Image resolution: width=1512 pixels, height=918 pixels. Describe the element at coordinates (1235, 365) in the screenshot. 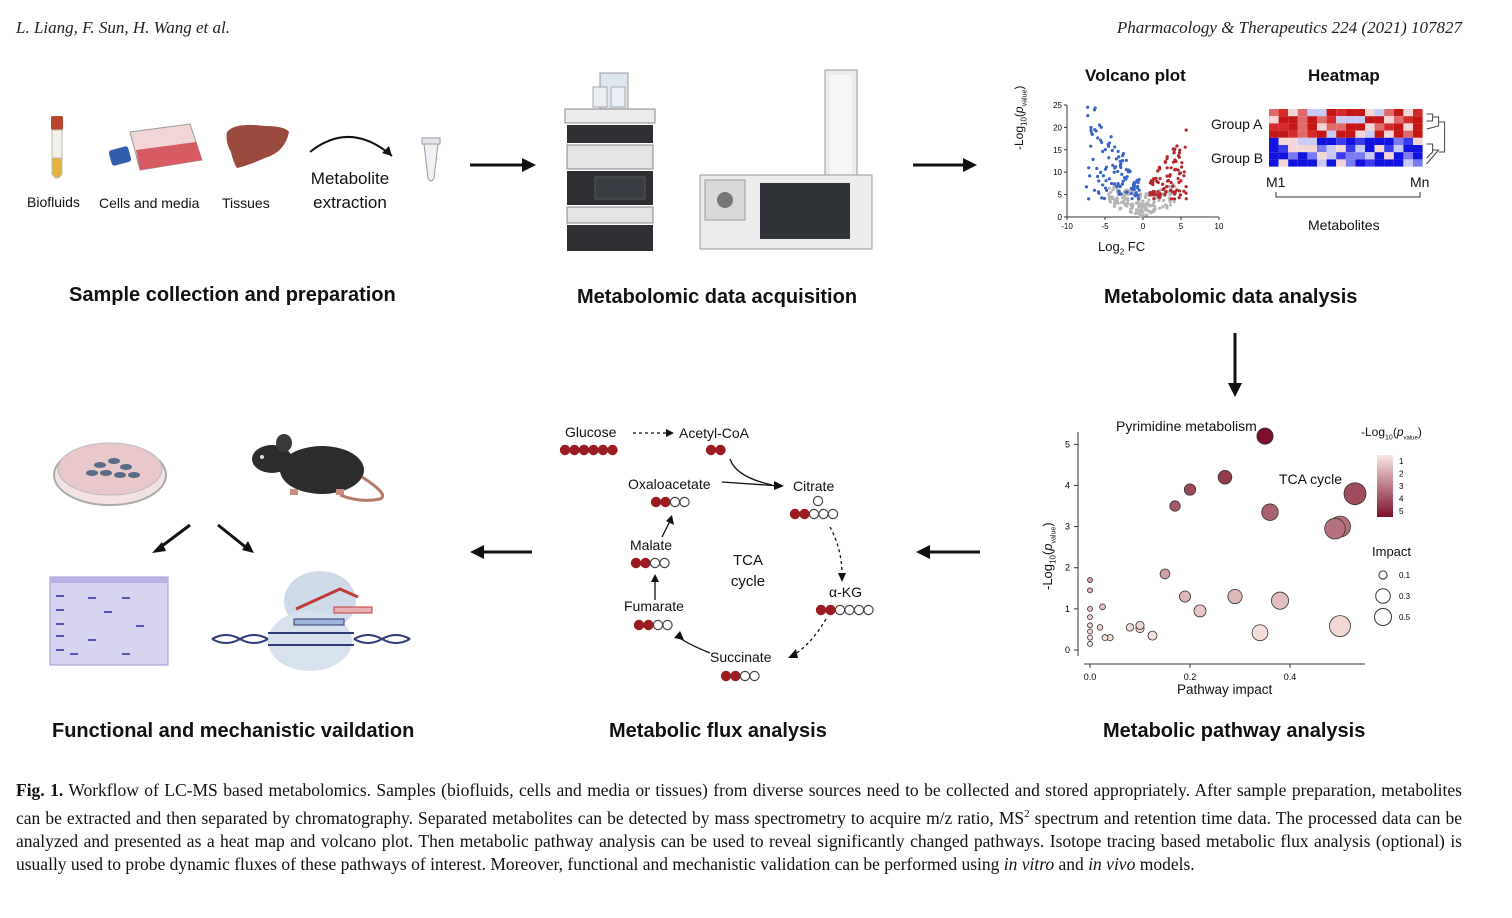

I see `down-arrow` at that location.